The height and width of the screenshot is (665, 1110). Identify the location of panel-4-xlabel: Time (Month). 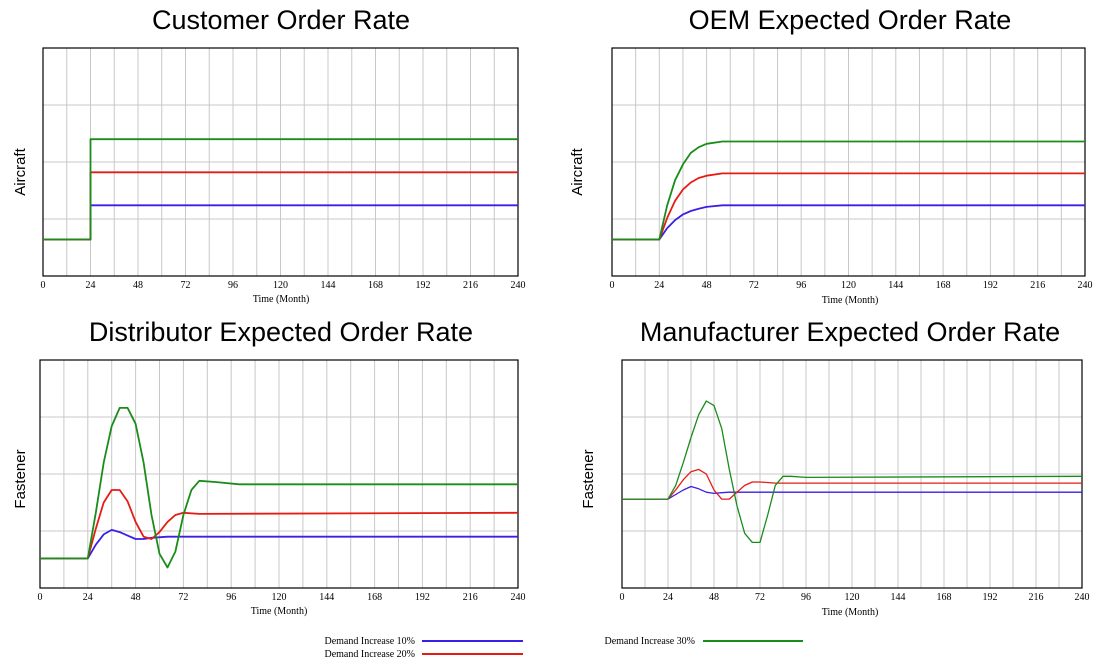
(850, 612).